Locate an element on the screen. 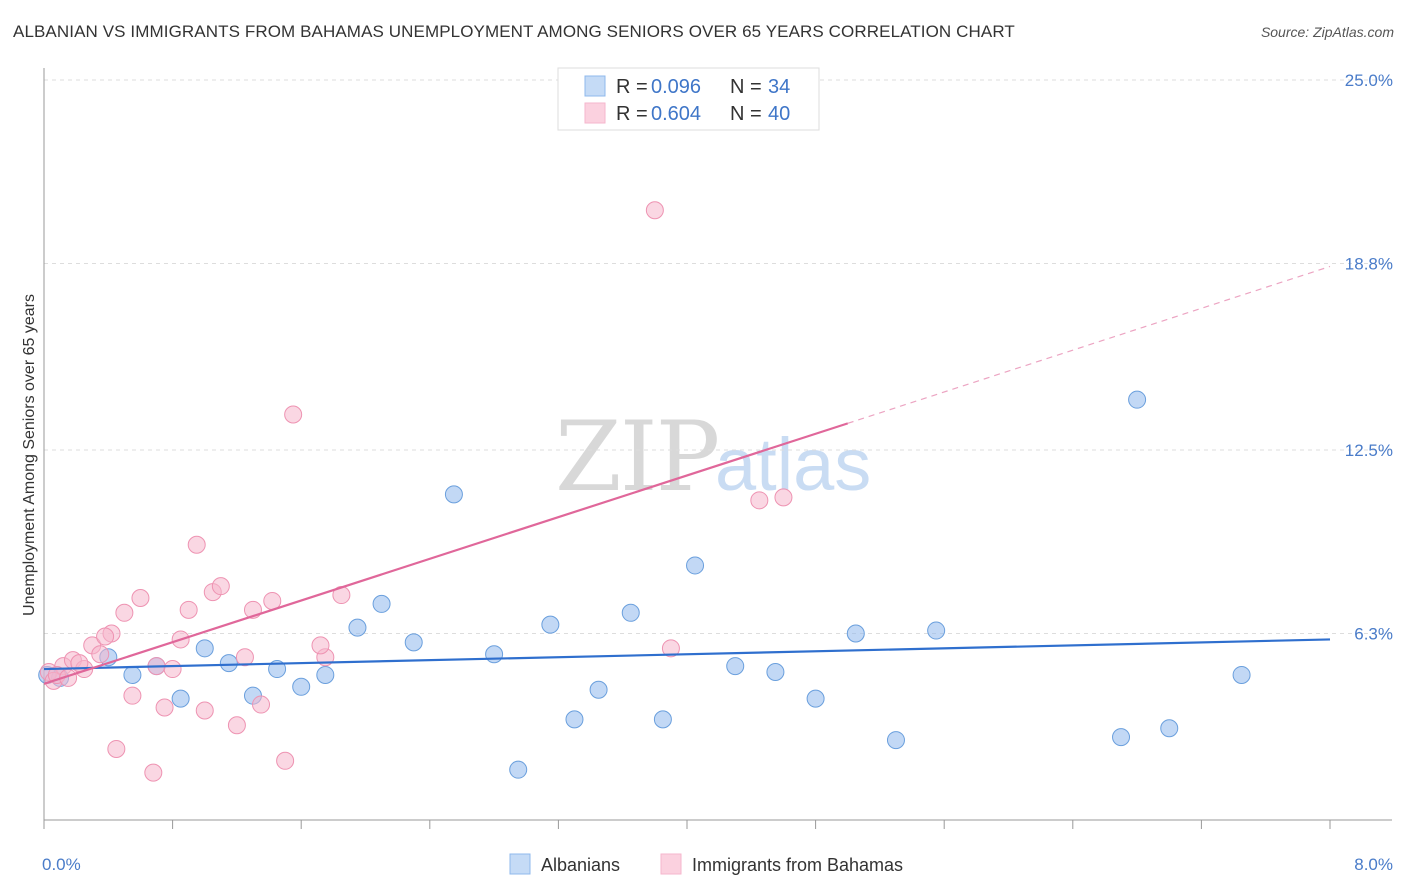 Image resolution: width=1406 pixels, height=892 pixels. y-axis-label: Unemployment Among Seniors over 65 years is located at coordinates (29, 455).